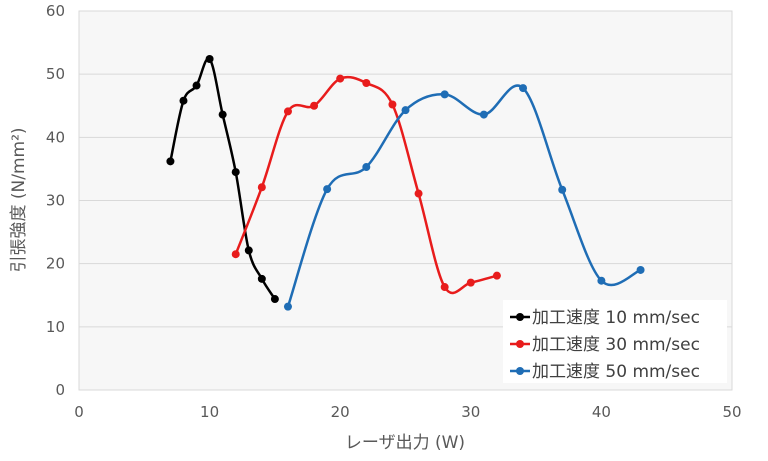  What do you see at coordinates (601, 412) in the screenshot?
I see `x-tick-label: 40` at bounding box center [601, 412].